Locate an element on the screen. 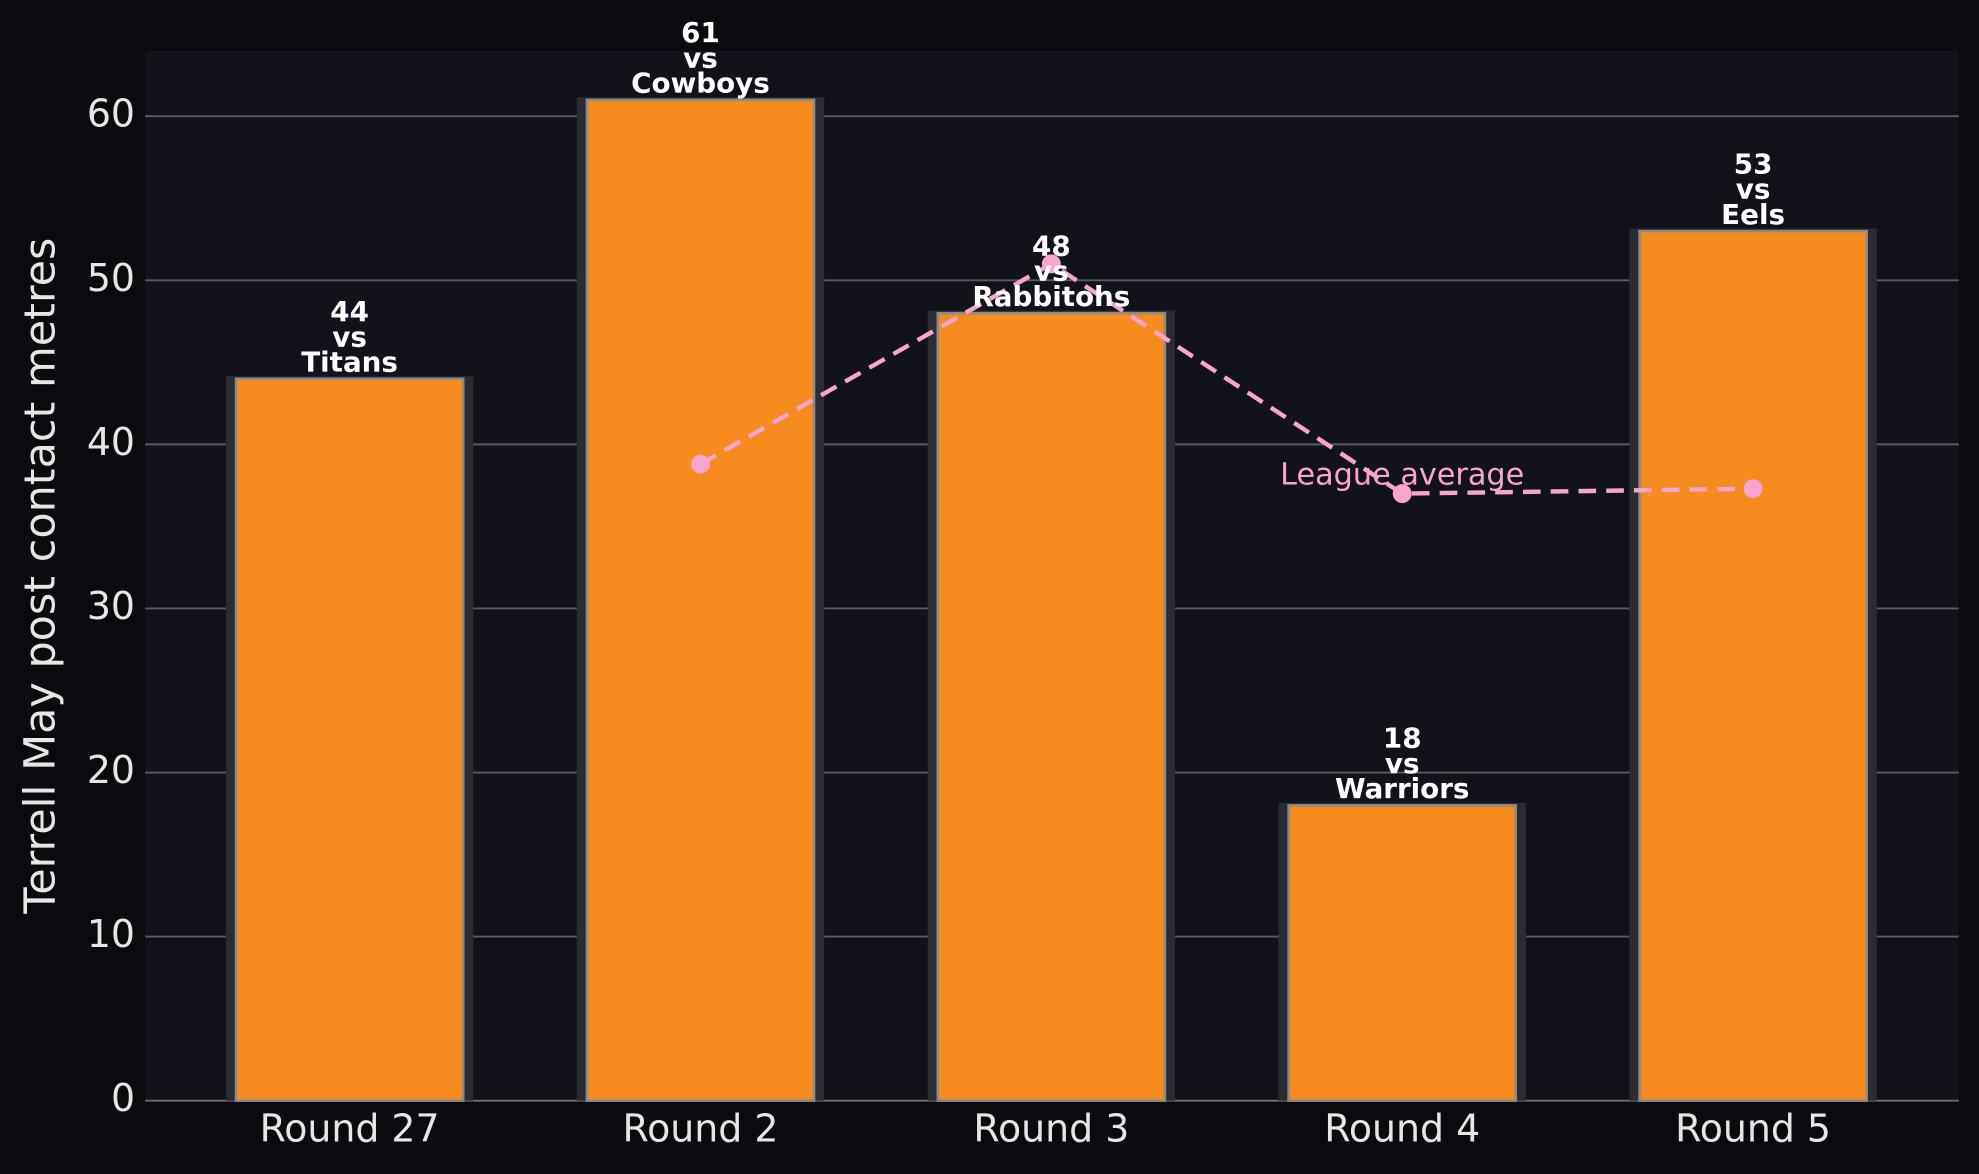  y-tick-label: 50 is located at coordinates (111, 278).